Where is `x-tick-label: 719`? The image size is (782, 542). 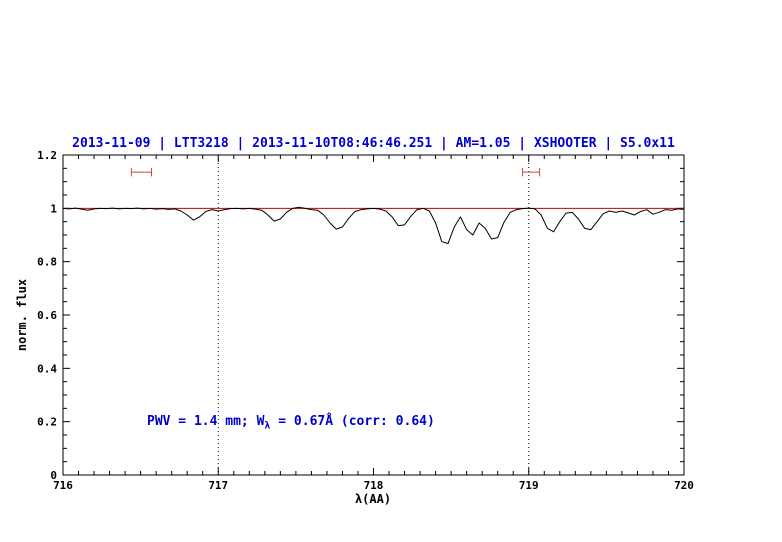 x-tick-label: 719 is located at coordinates (529, 485).